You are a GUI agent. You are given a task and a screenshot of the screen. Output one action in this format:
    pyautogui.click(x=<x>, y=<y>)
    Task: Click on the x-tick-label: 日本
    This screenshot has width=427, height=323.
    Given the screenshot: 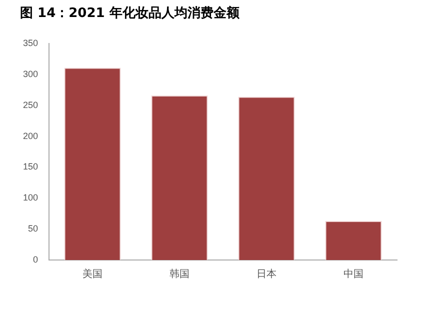 What is the action you would take?
    pyautogui.click(x=266, y=274)
    